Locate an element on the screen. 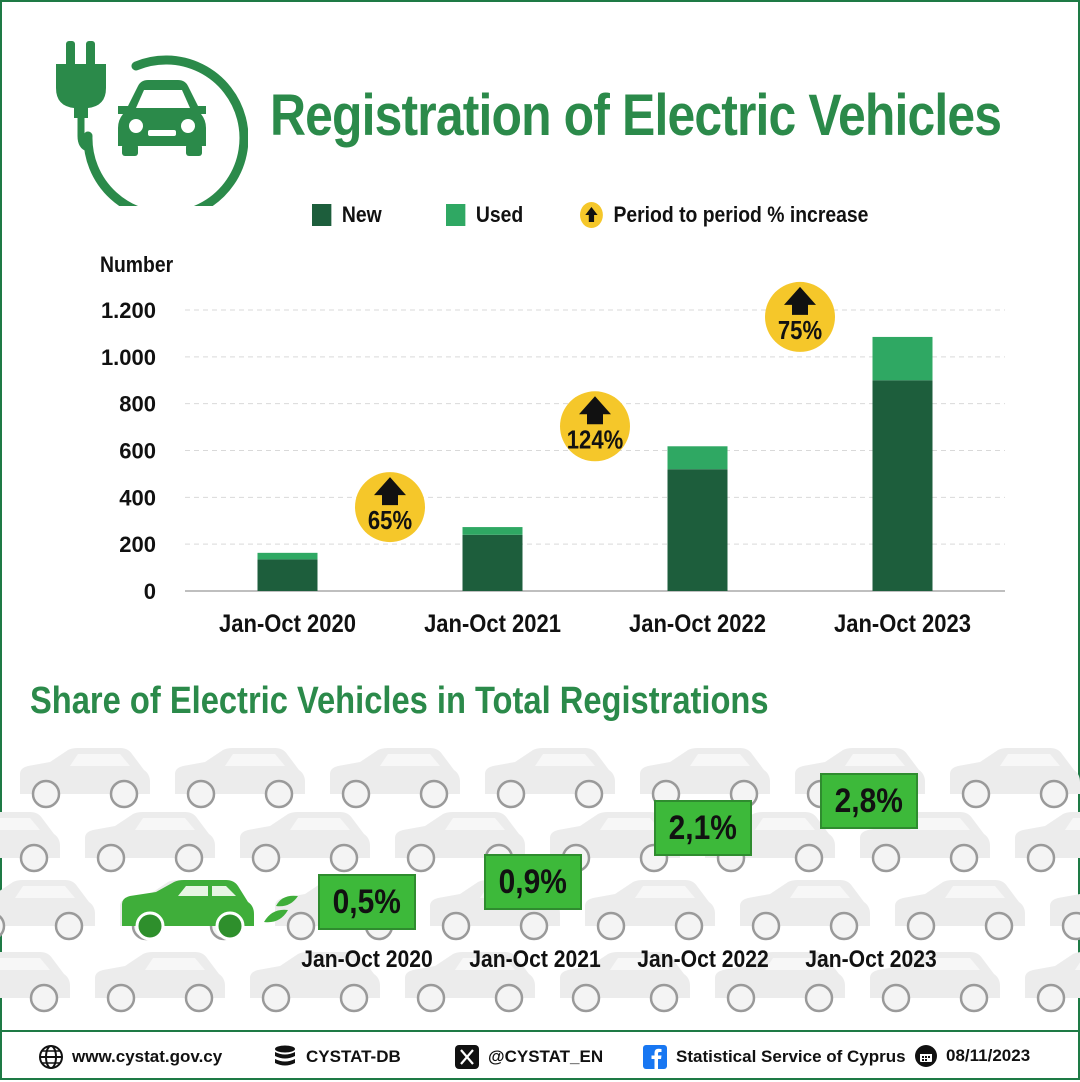 The image size is (1080, 1082). footer-facebook: Statistical Service of Cyprus is located at coordinates (774, 1057).